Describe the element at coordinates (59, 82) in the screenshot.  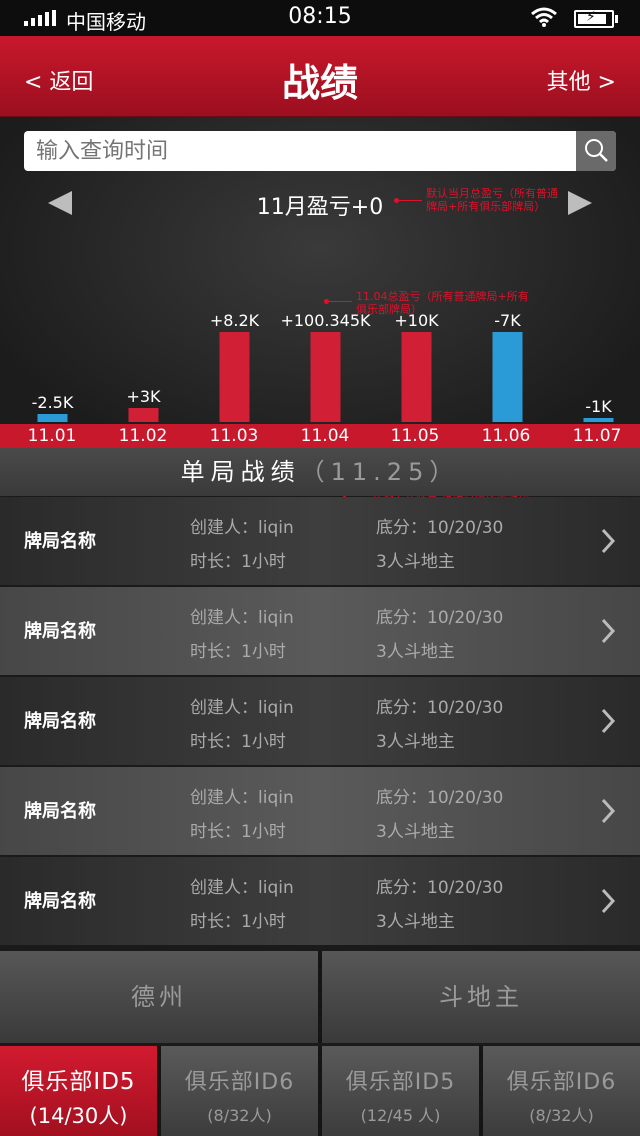
I see `back-button: < 返回` at that location.